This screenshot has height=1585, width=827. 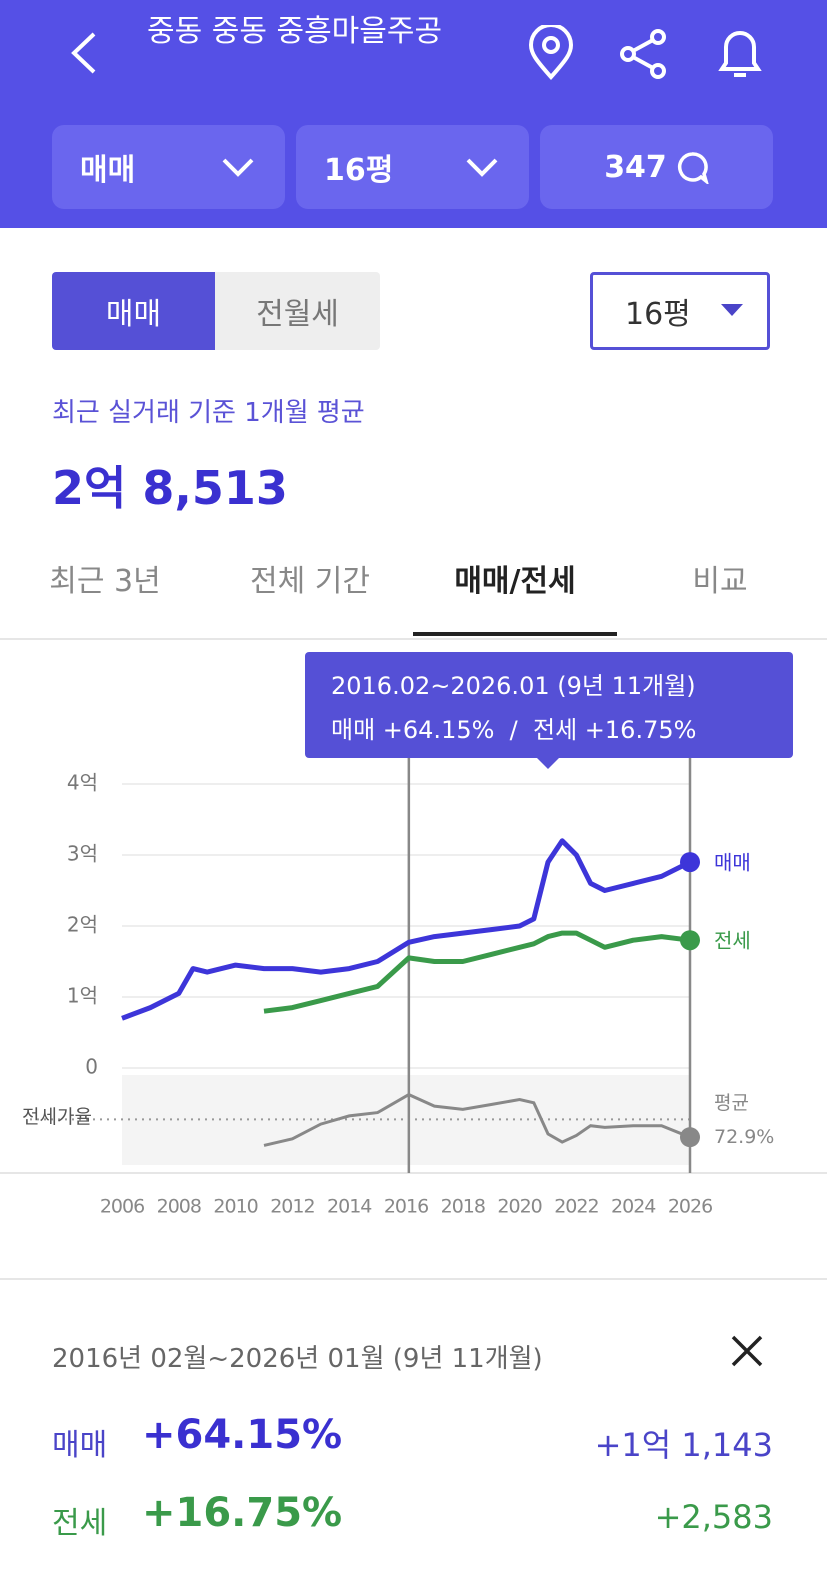 I want to click on series-end-label: 매매, so click(x=732, y=863).